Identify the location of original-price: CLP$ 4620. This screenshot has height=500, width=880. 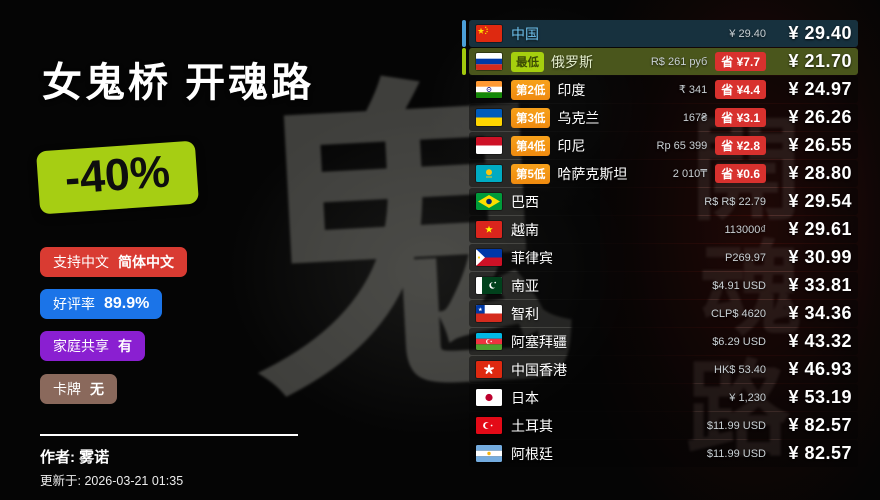
(738, 313).